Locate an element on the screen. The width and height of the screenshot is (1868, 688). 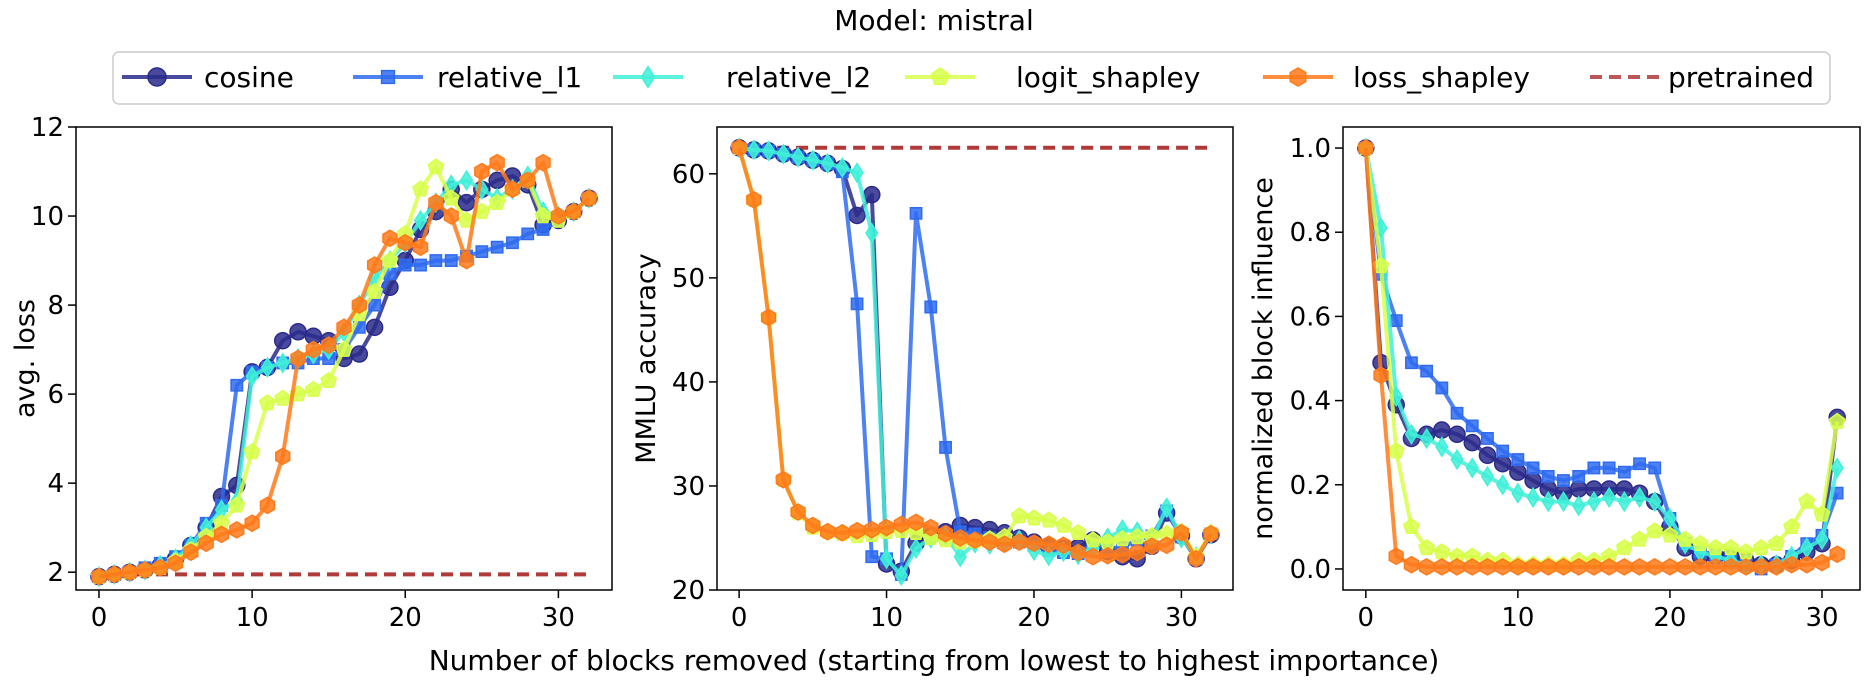
legend-entry-loss_shapley: loss_shapley is located at coordinates (1396, 77).